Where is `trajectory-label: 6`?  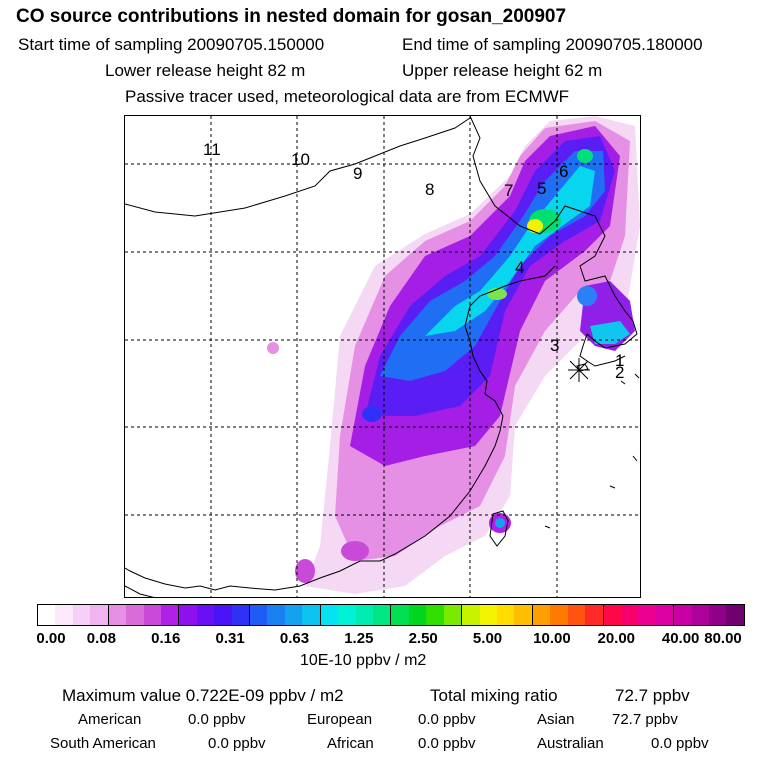 trajectory-label: 6 is located at coordinates (563, 171).